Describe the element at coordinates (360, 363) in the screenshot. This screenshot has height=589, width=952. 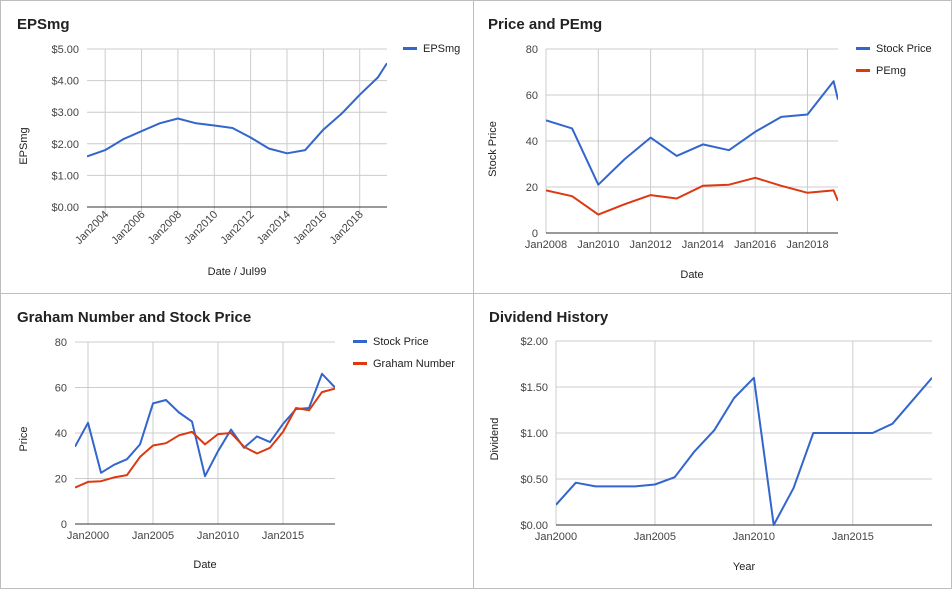
I see `graham-legend-swatch-graham-number` at that location.